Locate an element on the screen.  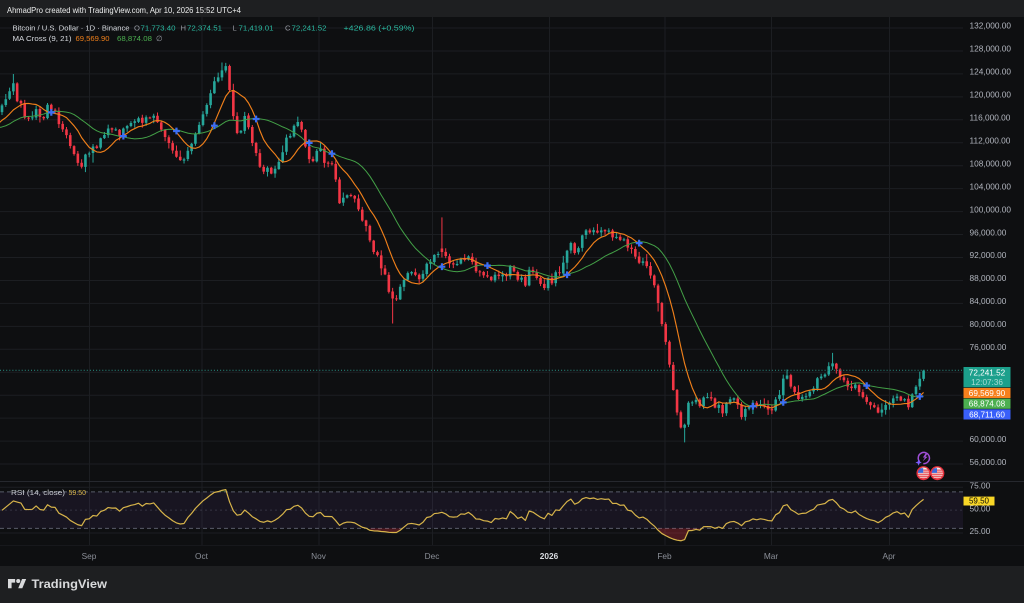
svg-text: 112,000.00 is located at coordinates (990, 140).